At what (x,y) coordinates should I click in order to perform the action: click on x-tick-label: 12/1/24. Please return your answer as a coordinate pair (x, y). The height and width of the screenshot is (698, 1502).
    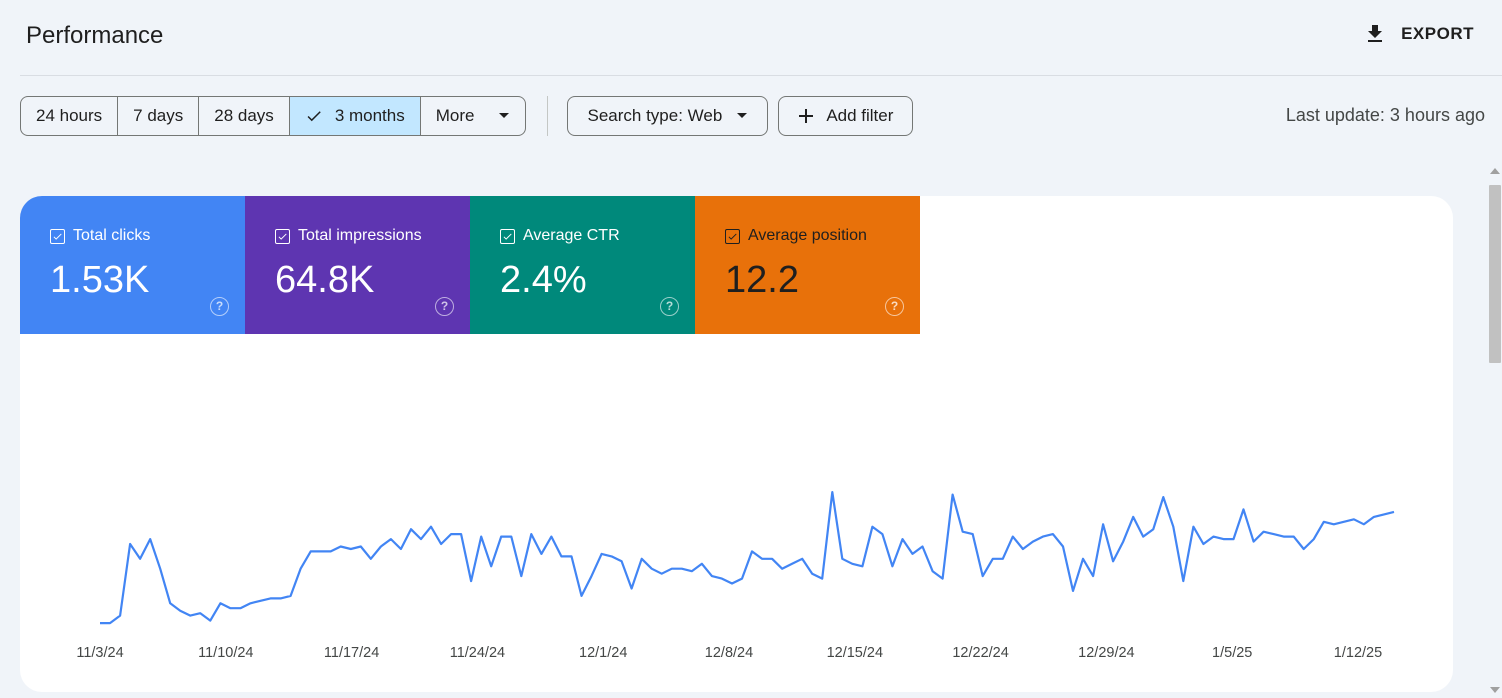
    Looking at the image, I should click on (603, 653).